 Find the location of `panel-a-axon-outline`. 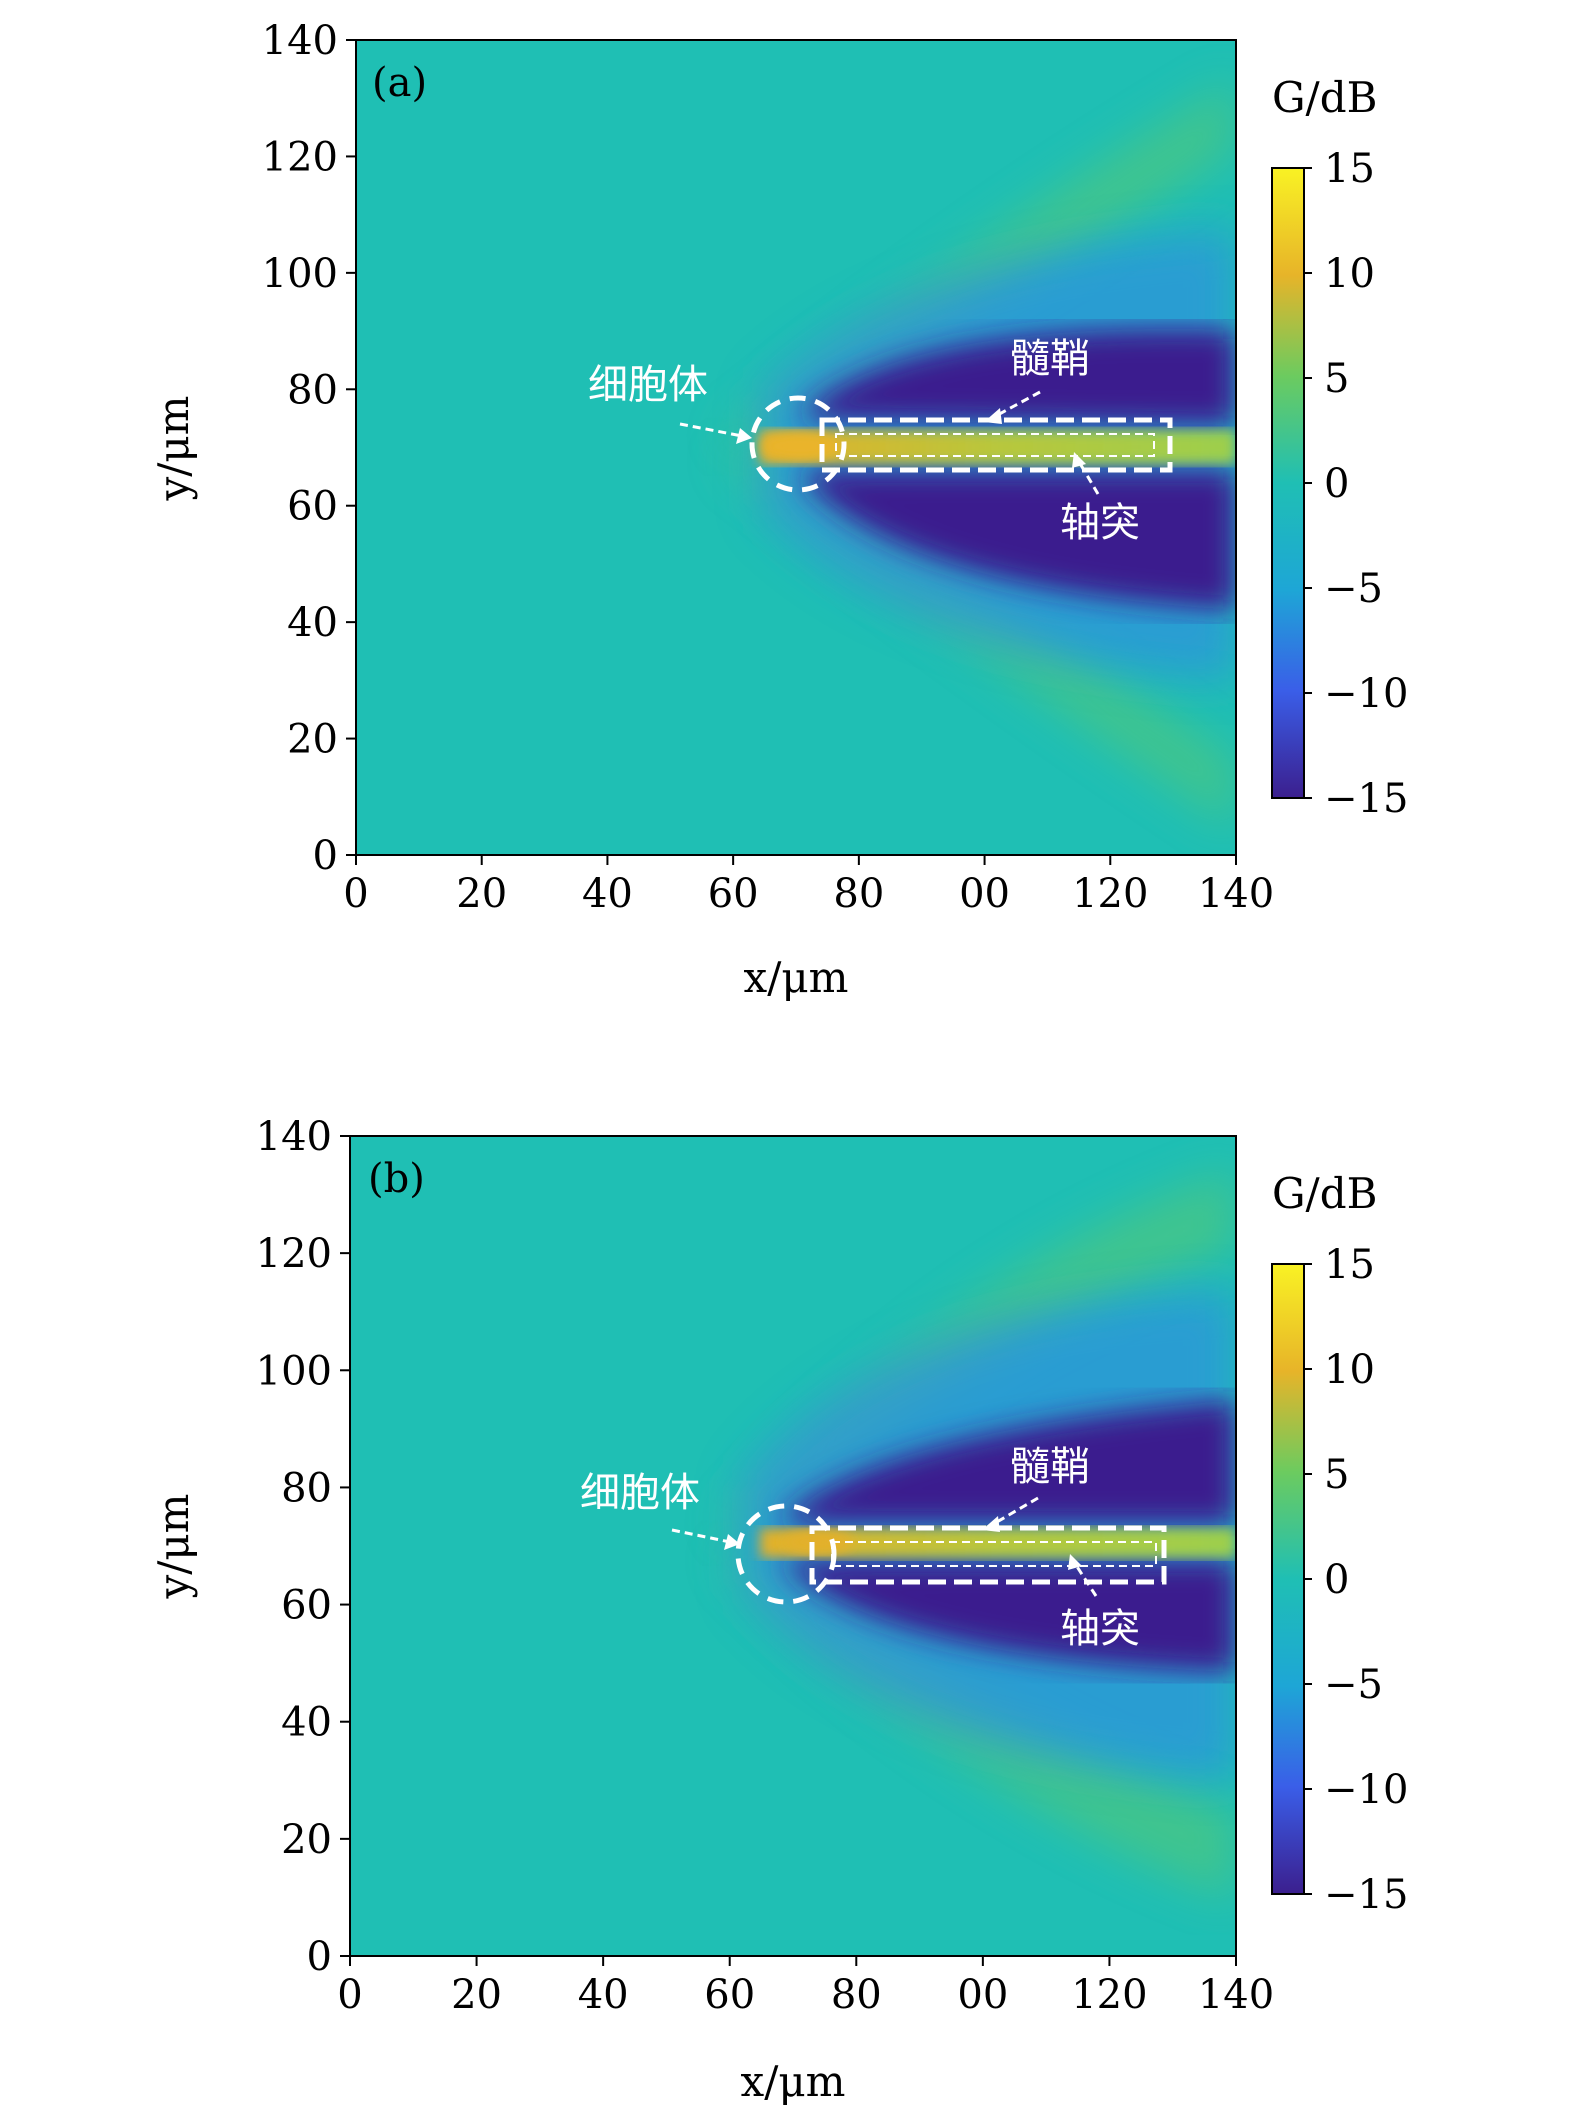

panel-a-axon-outline is located at coordinates (995, 445).